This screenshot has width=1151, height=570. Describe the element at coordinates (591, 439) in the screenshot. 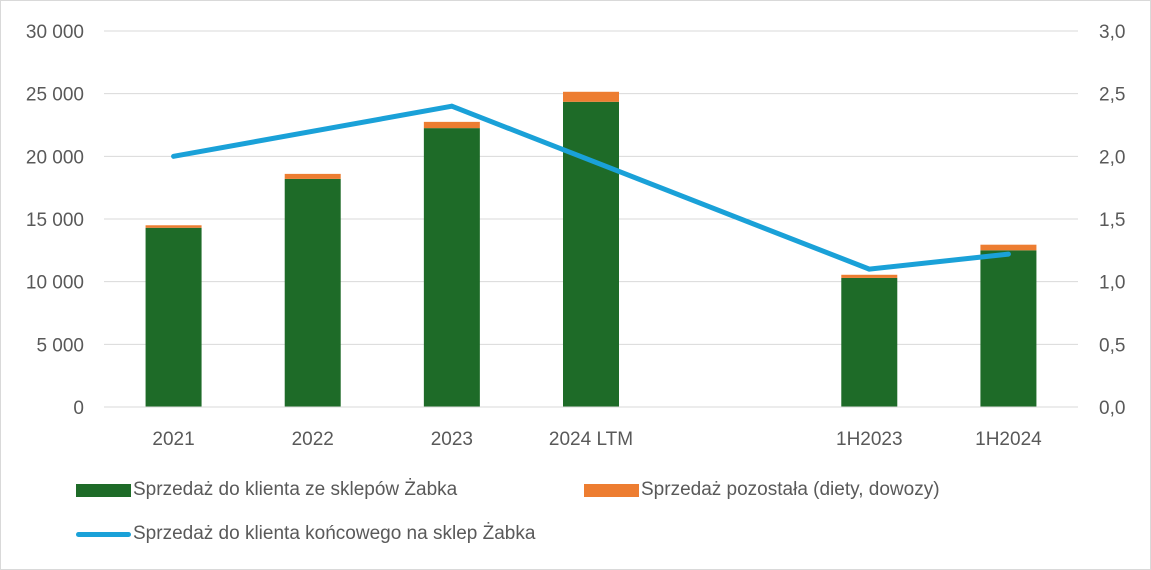

I see `x-tick-label: 2024 LTM` at that location.